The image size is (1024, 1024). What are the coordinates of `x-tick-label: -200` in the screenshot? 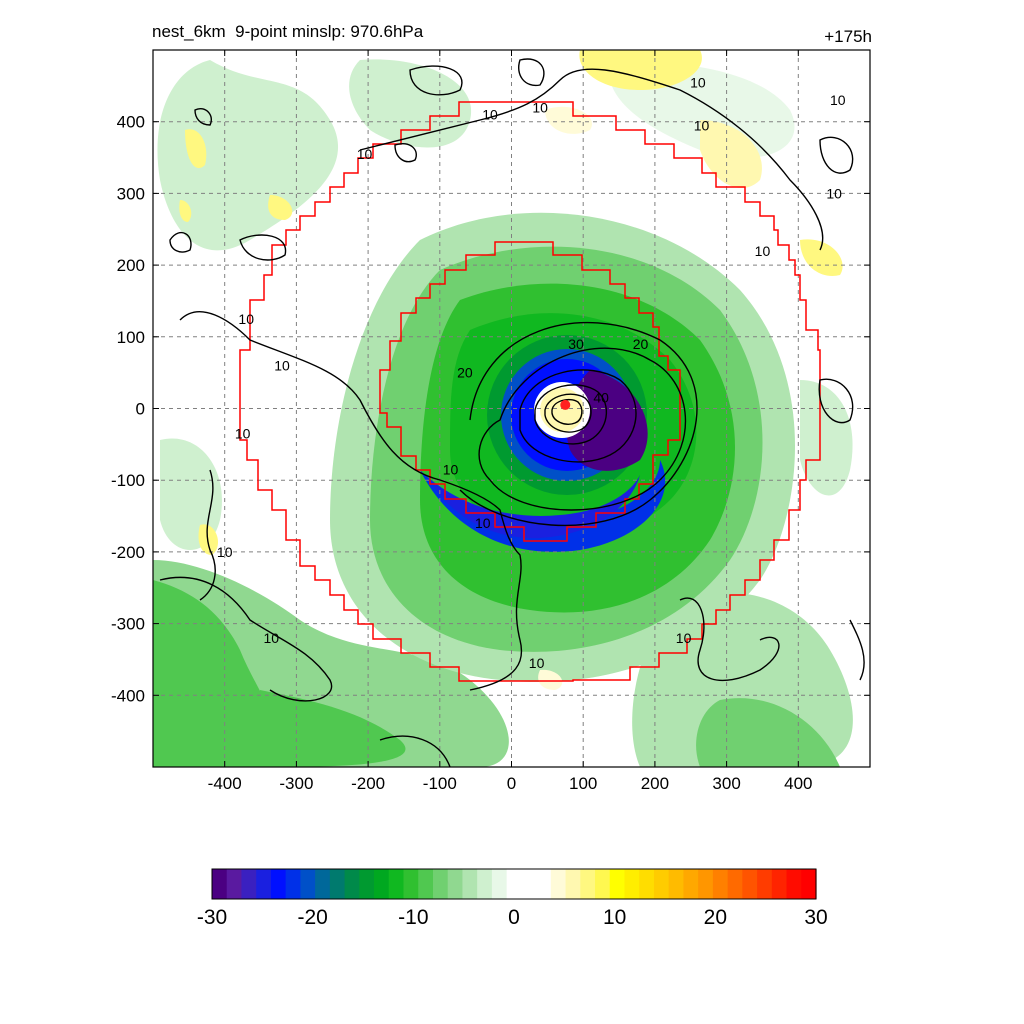 It's located at (368, 783).